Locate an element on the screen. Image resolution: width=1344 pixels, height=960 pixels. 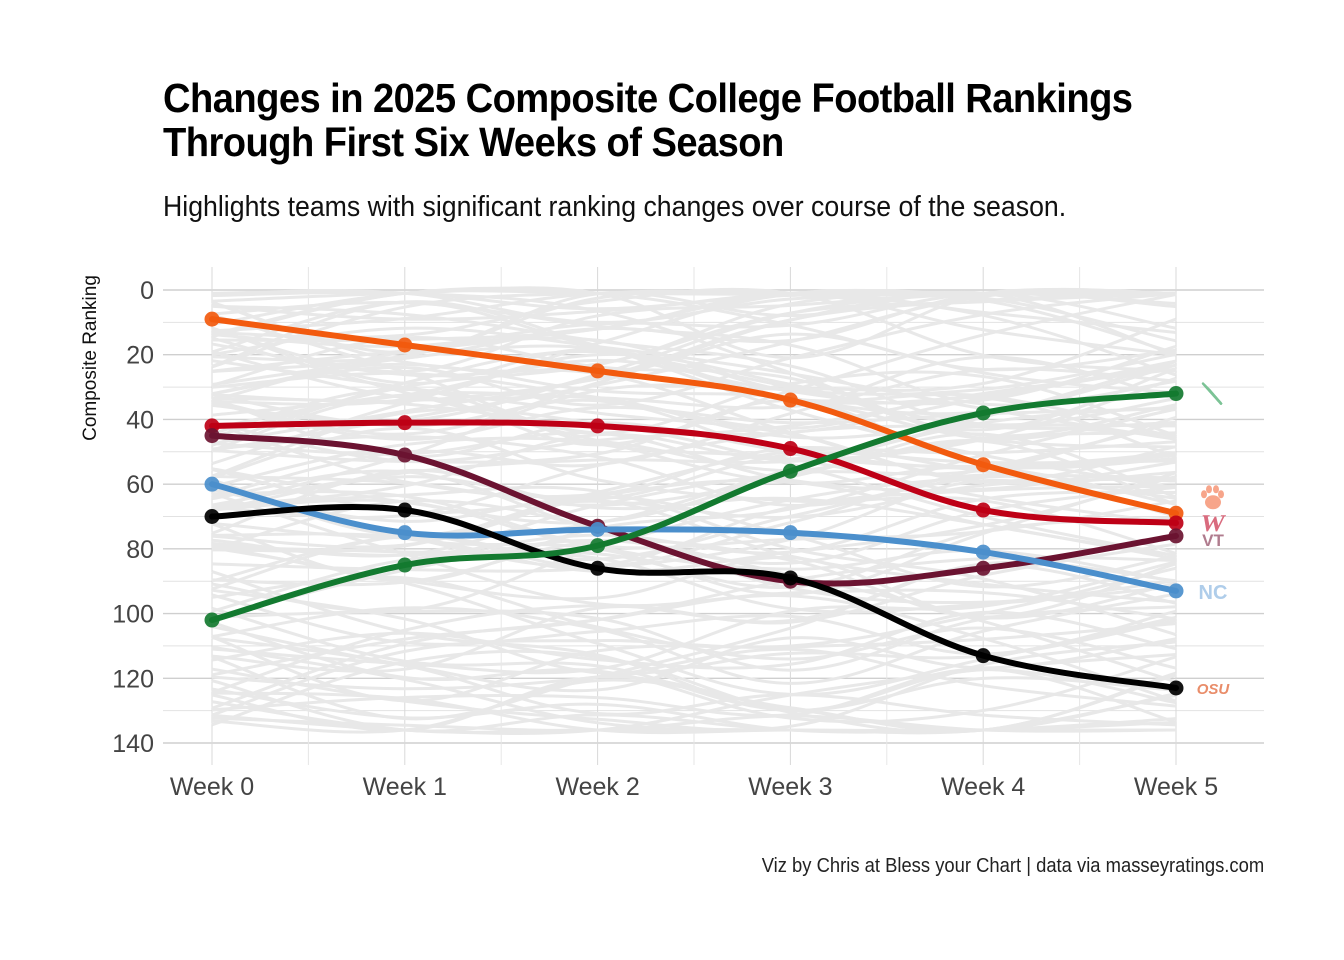
y-tick-label: 0 is located at coordinates (147, 291).